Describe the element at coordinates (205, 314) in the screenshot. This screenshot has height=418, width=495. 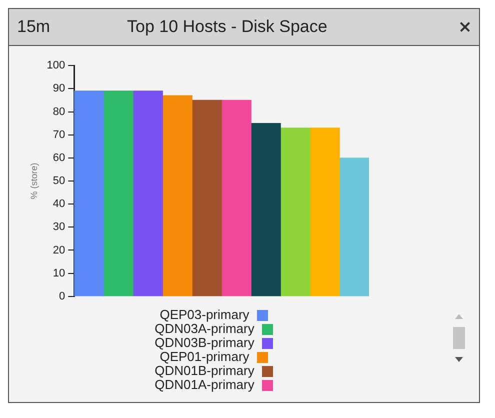
I see `legend-label: QEP03-primary` at that location.